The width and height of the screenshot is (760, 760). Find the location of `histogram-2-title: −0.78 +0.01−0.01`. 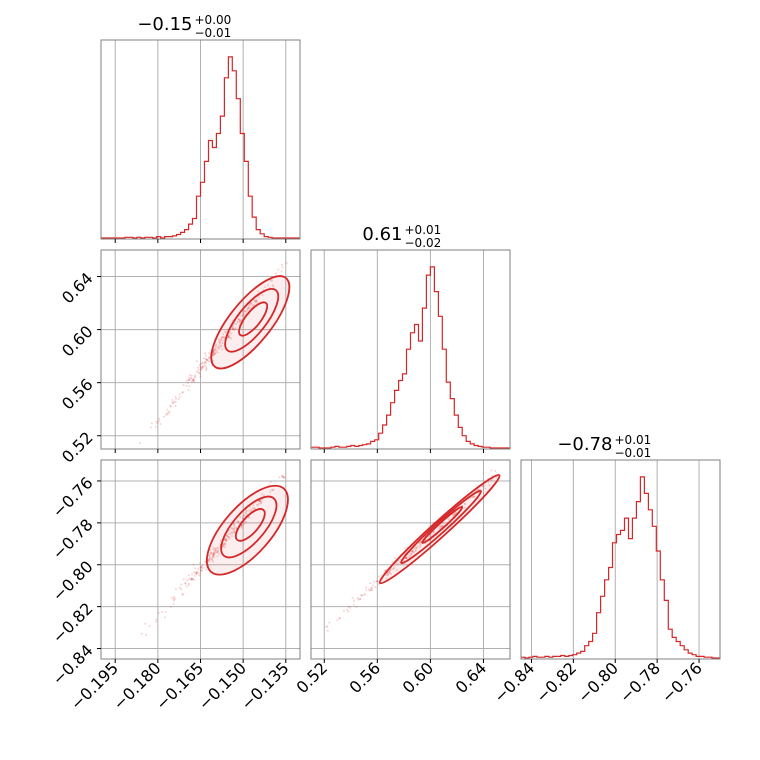

histogram-2-title: −0.78 +0.01−0.01 is located at coordinates (604, 446).